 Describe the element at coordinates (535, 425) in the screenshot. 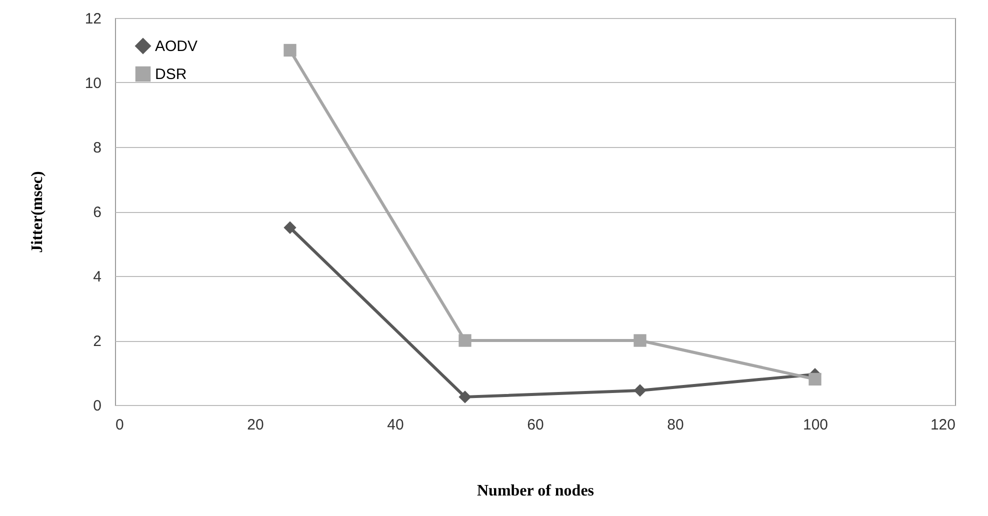

I see `x-tick-label: 60` at that location.